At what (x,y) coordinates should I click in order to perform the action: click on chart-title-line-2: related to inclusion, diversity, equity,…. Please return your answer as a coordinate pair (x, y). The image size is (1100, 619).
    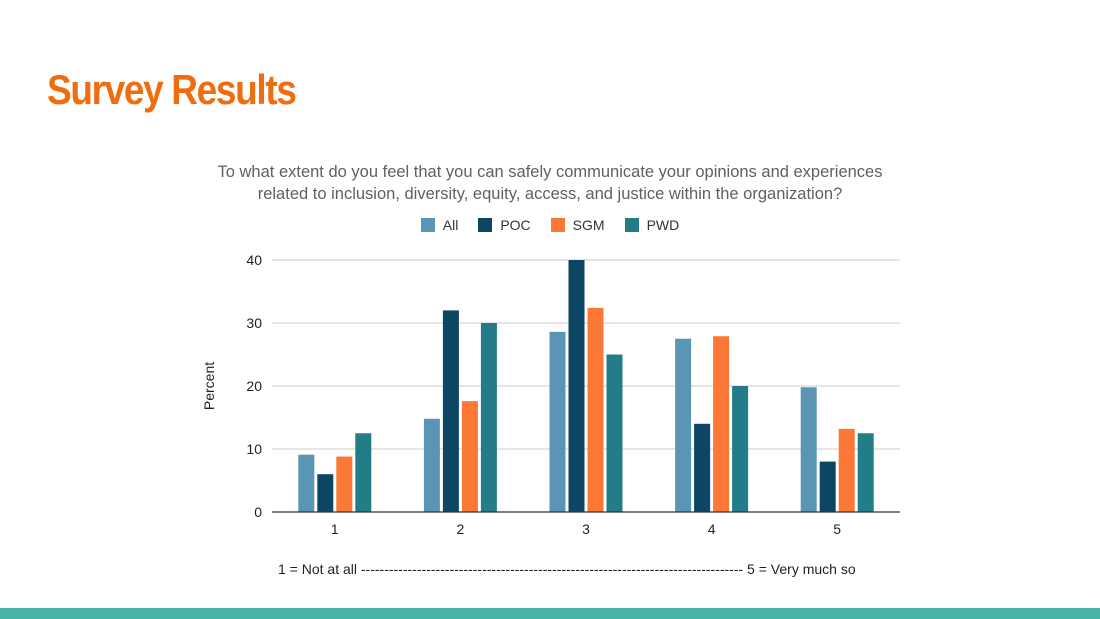
    Looking at the image, I should click on (550, 194).